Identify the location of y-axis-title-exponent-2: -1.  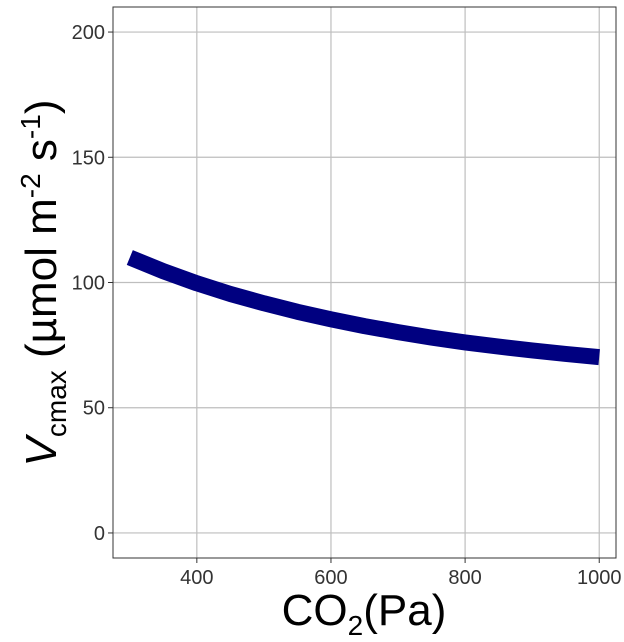
(30, 126).